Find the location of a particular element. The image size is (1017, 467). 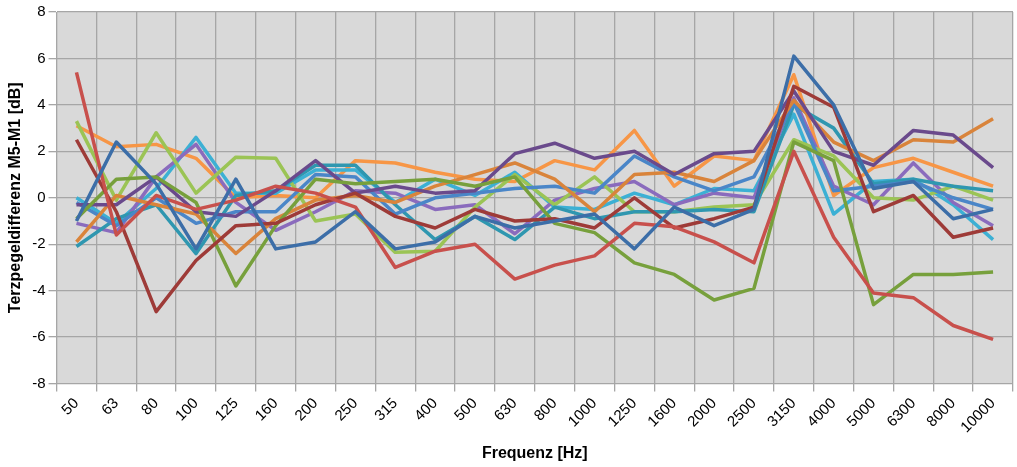

x-tick-label: 400 is located at coordinates (425, 408).